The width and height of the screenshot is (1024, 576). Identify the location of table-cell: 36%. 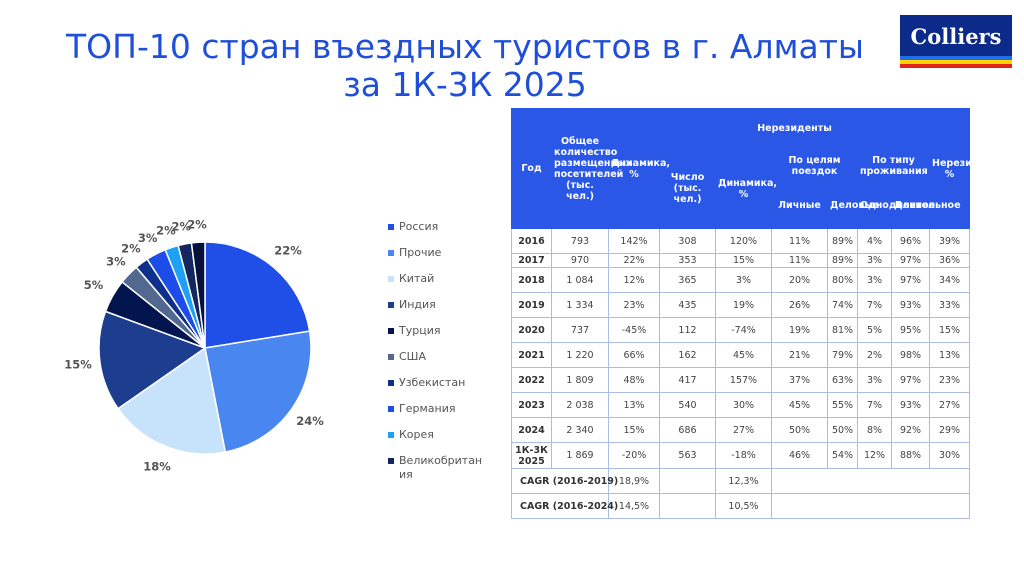
(949, 260).